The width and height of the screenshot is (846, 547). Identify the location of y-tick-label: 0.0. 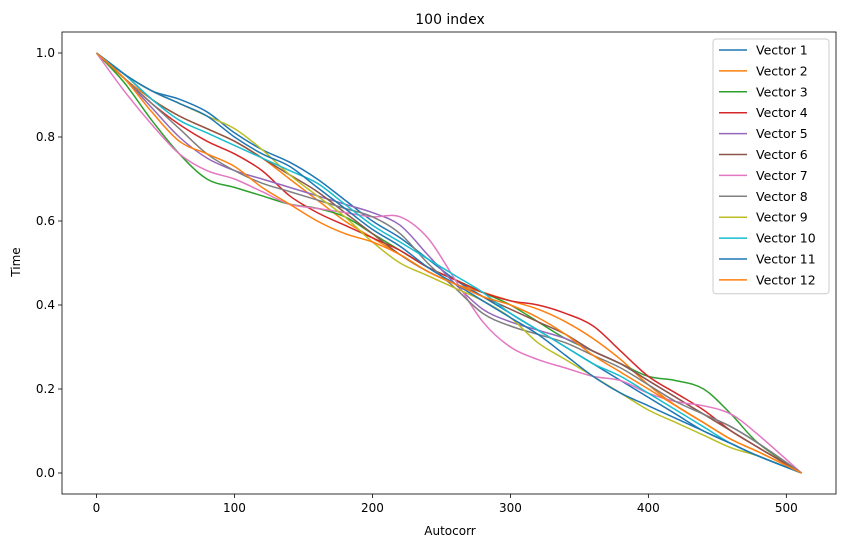
(45, 473).